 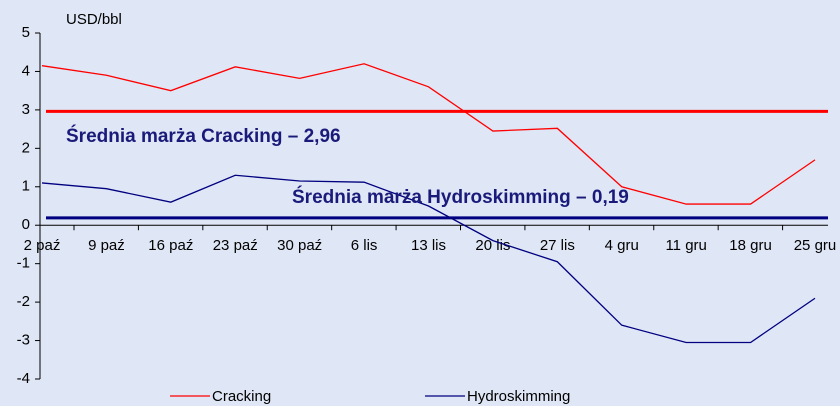 I want to click on y-tick-label: 5, so click(x=26, y=32).